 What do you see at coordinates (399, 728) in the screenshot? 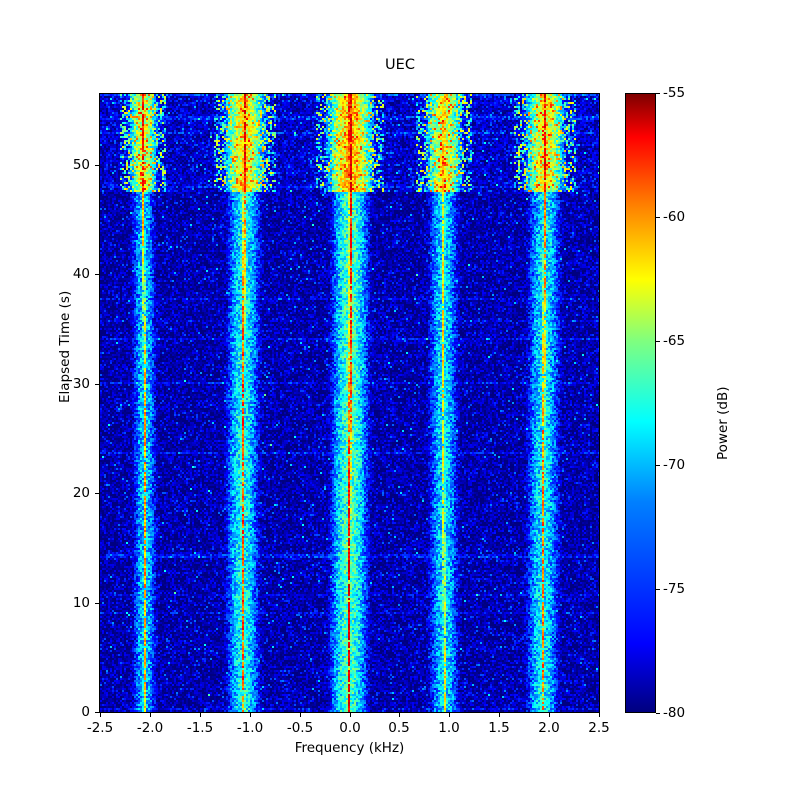
I see `x-tick-label: 0.5` at bounding box center [399, 728].